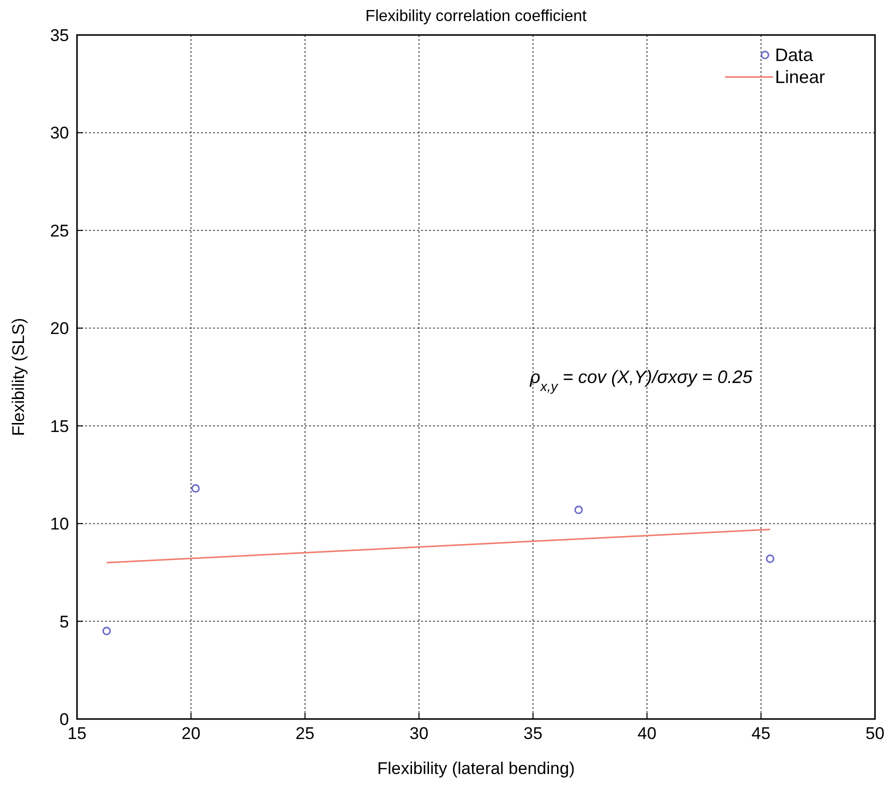  Describe the element at coordinates (64, 622) in the screenshot. I see `y-tick-label: 5` at that location.